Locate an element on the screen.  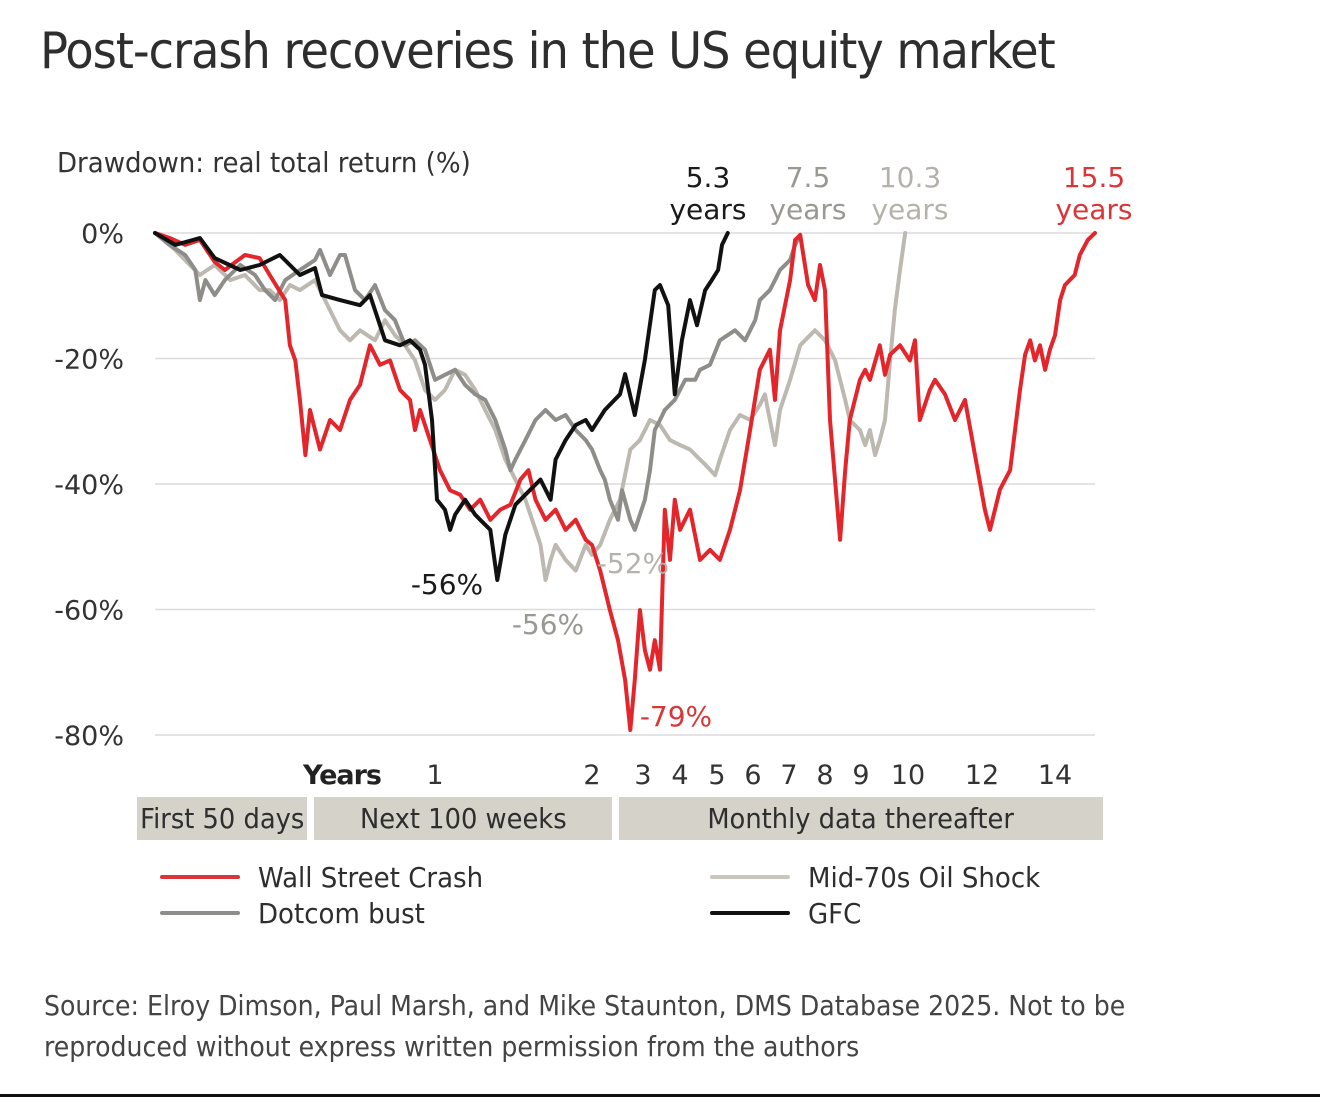
y-tick-label: -80% is located at coordinates (89, 736).